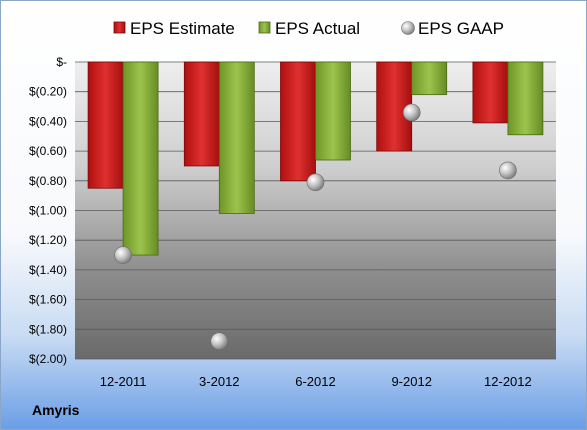 Image resolution: width=587 pixels, height=430 pixels. What do you see at coordinates (48, 240) in the screenshot?
I see `y-tick-label: $(1.20)` at bounding box center [48, 240].